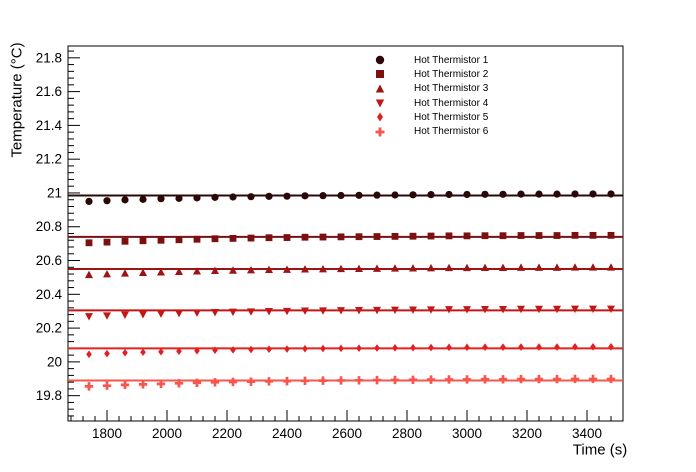 This screenshot has height=472, width=696. What do you see at coordinates (49, 226) in the screenshot?
I see `y-tick-label: 20.8` at bounding box center [49, 226].